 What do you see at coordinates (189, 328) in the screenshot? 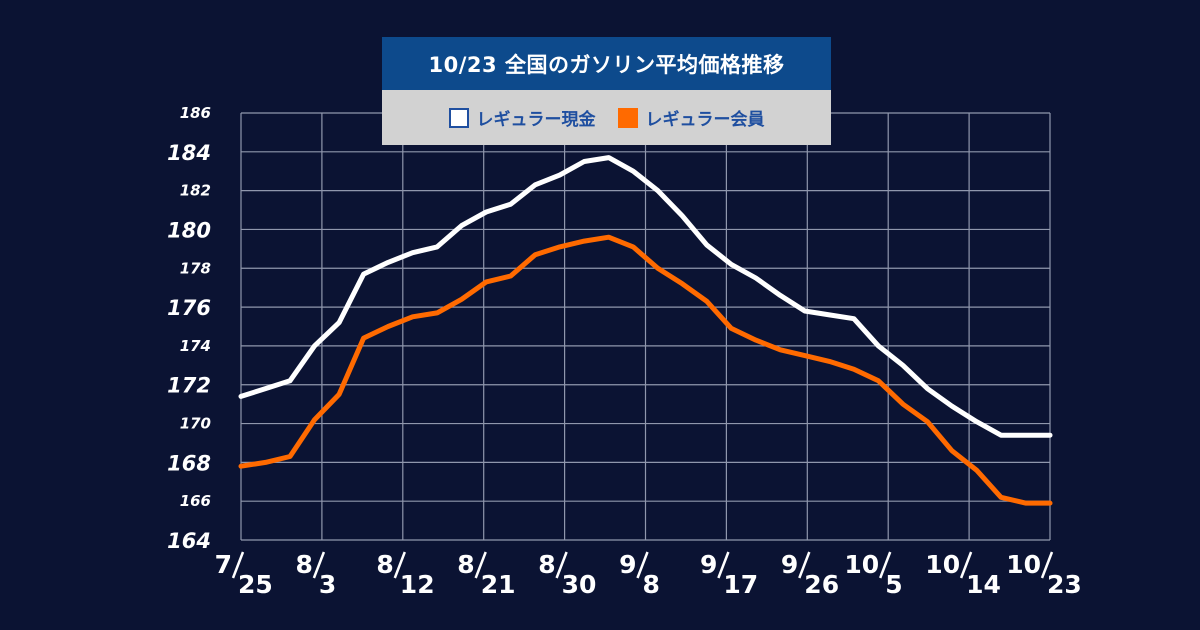
I see `y-axis: 164 166 168 170 172 174 176 178 180 182 184 186` at bounding box center [189, 328].